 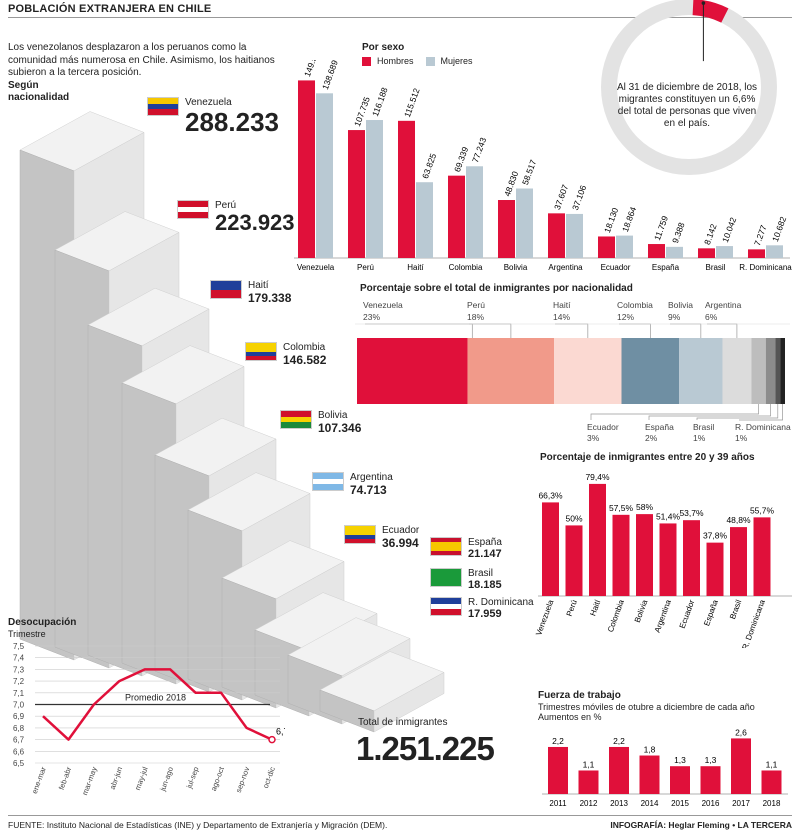 I want to click on nationality-label-2: Haití 179.338, so click(x=250, y=292).